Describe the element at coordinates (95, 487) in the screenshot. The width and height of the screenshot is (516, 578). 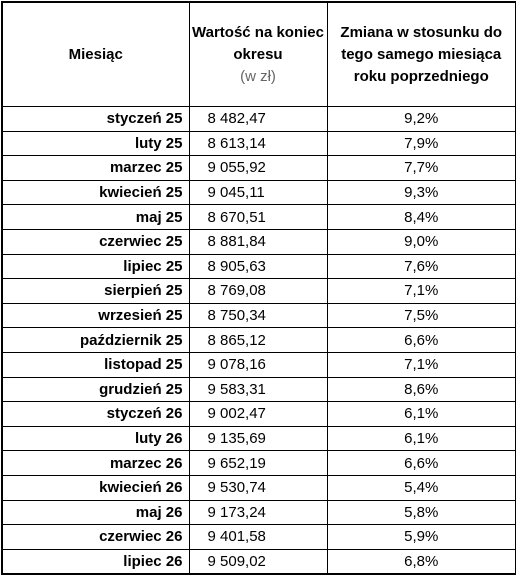
I see `month-cell: kwiecień 26` at that location.